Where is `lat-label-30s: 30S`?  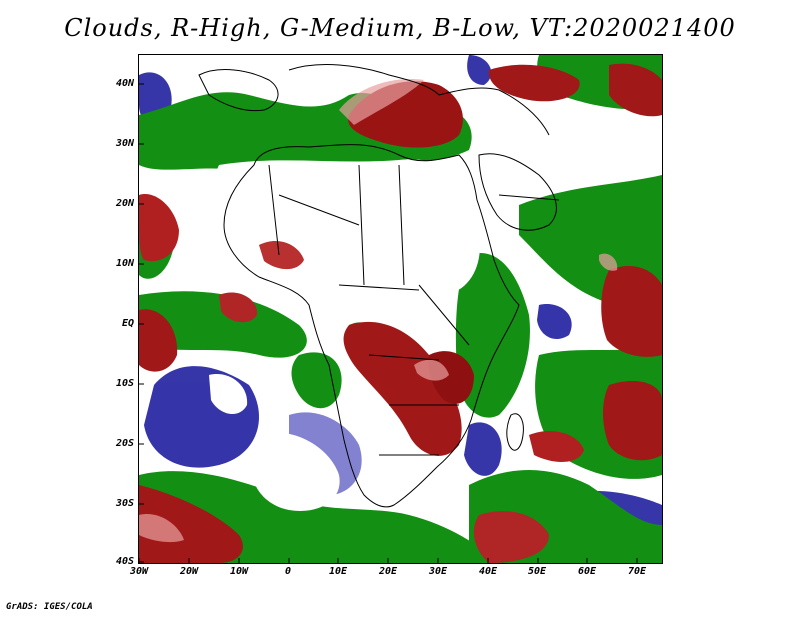 lat-label-30s: 30S is located at coordinates (124, 503).